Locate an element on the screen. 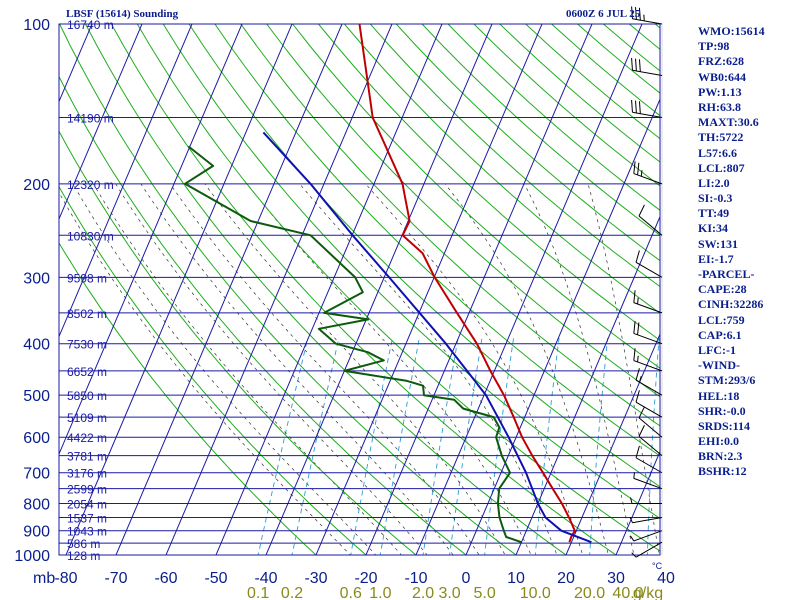 The width and height of the screenshot is (800, 600). height-label: 10830 m is located at coordinates (90, 236).